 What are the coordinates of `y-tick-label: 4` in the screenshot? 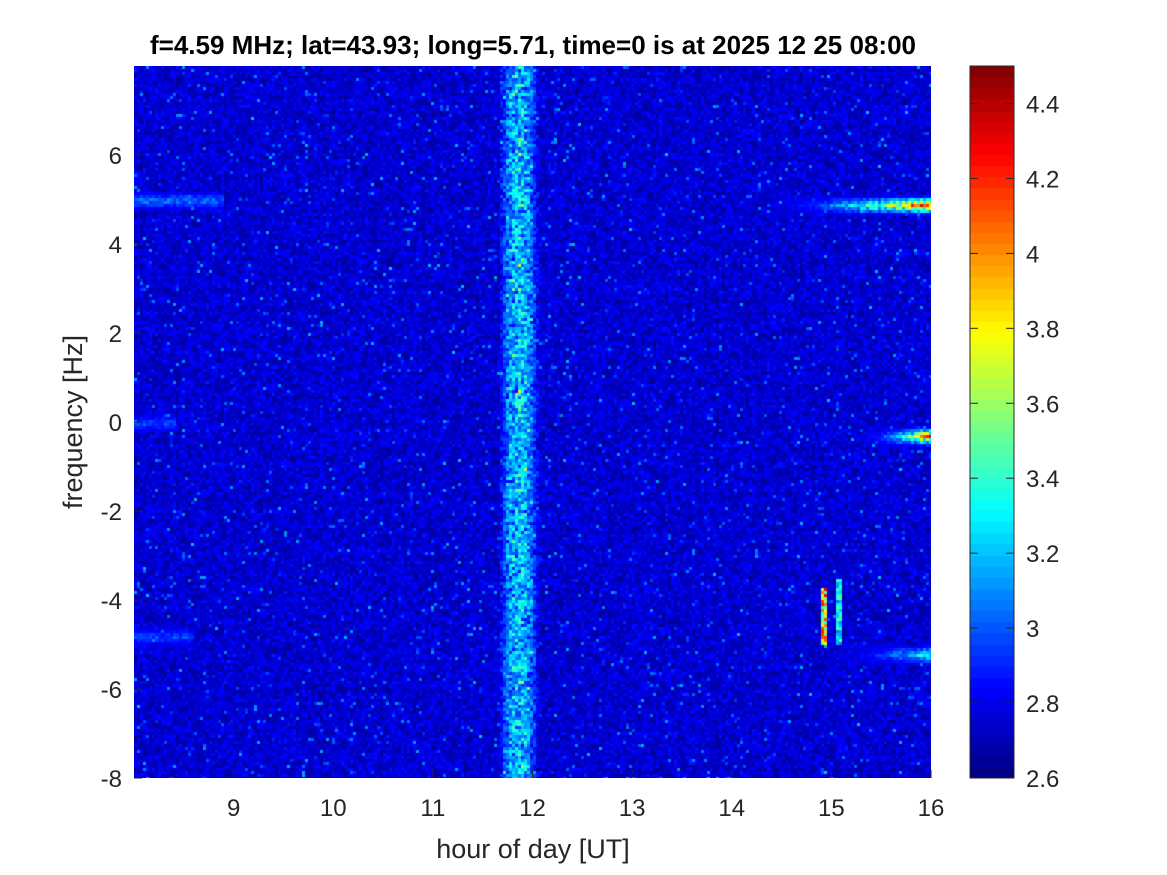 It's located at (115, 245).